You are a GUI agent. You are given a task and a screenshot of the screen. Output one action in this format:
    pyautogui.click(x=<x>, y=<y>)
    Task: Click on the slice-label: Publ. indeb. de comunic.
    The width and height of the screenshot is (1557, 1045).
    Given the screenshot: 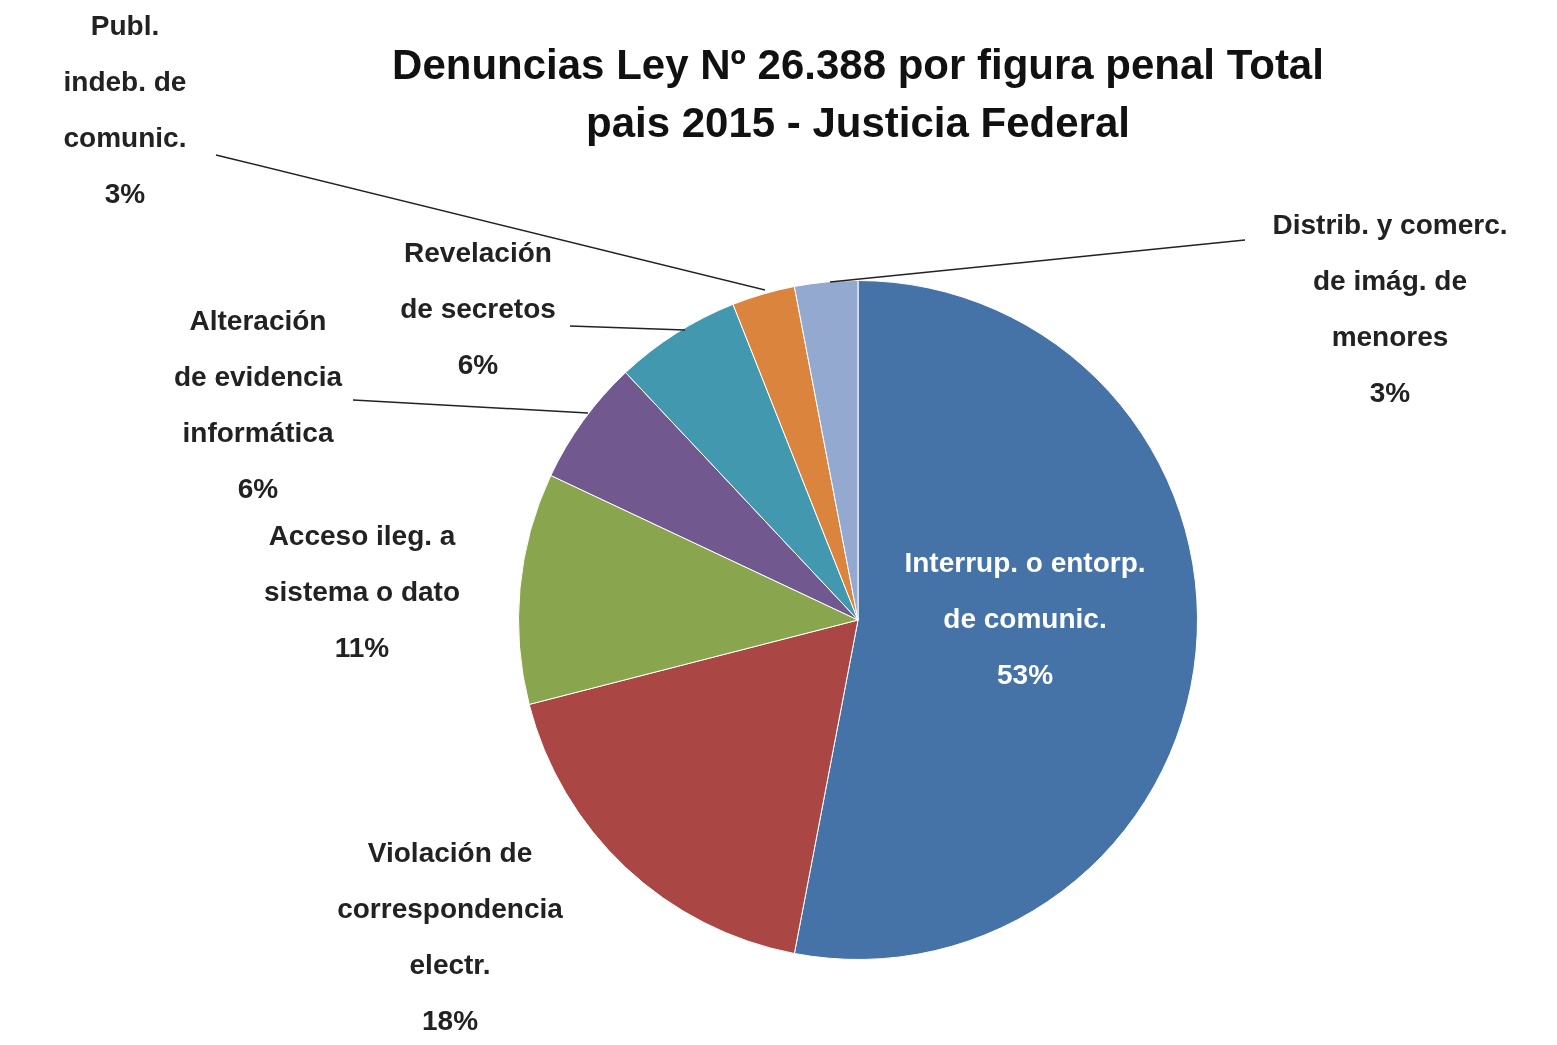 What is the action you would take?
    pyautogui.click(x=125, y=81)
    